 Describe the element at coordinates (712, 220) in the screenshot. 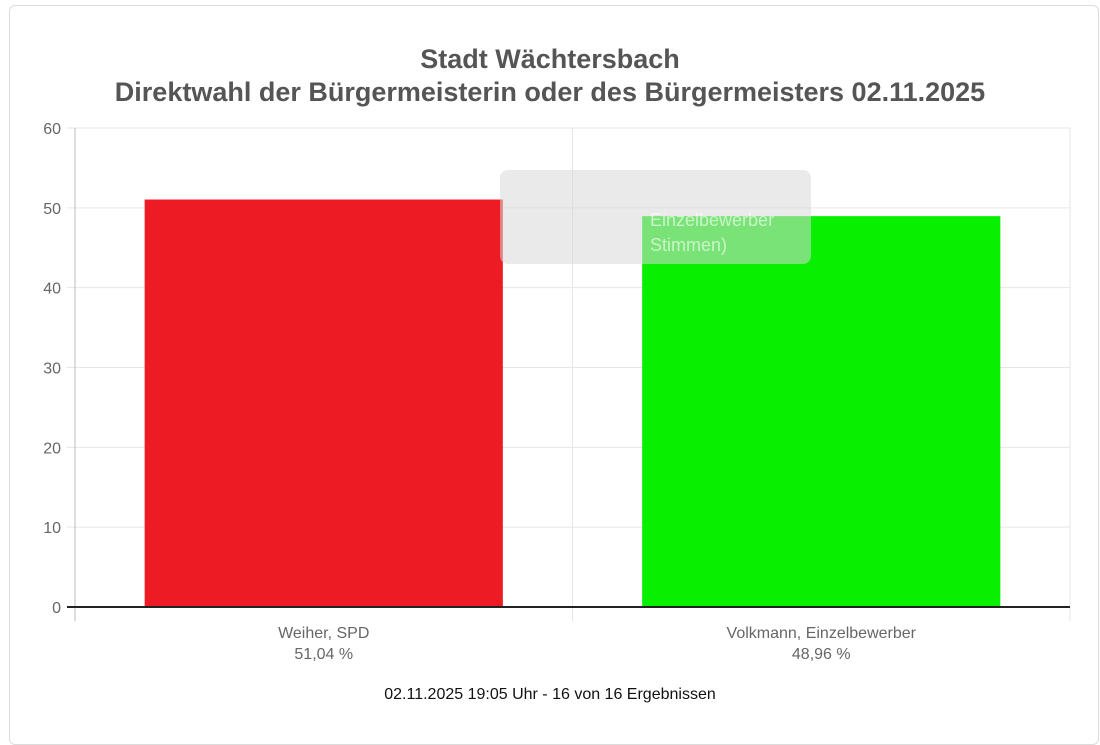

I see `tooltip-text: Einzelbewerber` at that location.